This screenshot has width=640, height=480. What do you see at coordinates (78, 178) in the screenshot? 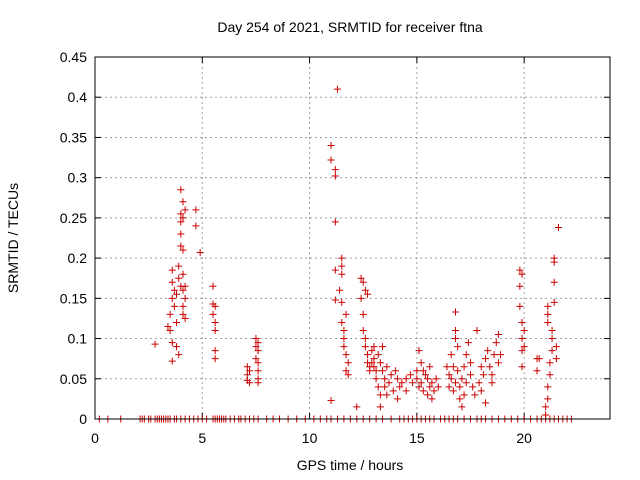
I see `y-tick-label: 0.3` at bounding box center [78, 178].